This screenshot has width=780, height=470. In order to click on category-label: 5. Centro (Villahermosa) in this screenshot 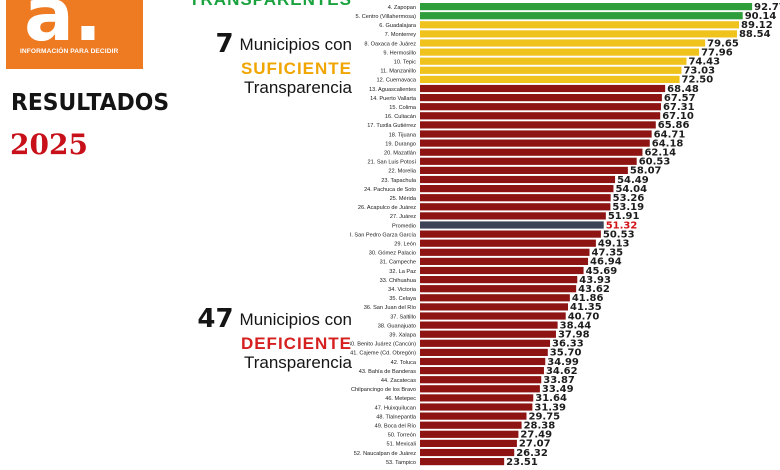, I will do `click(385, 17)`.